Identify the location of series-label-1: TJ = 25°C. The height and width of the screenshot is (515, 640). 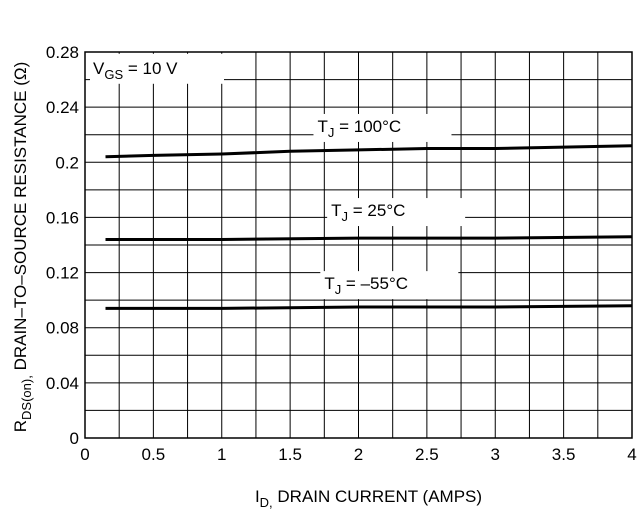
(368, 212).